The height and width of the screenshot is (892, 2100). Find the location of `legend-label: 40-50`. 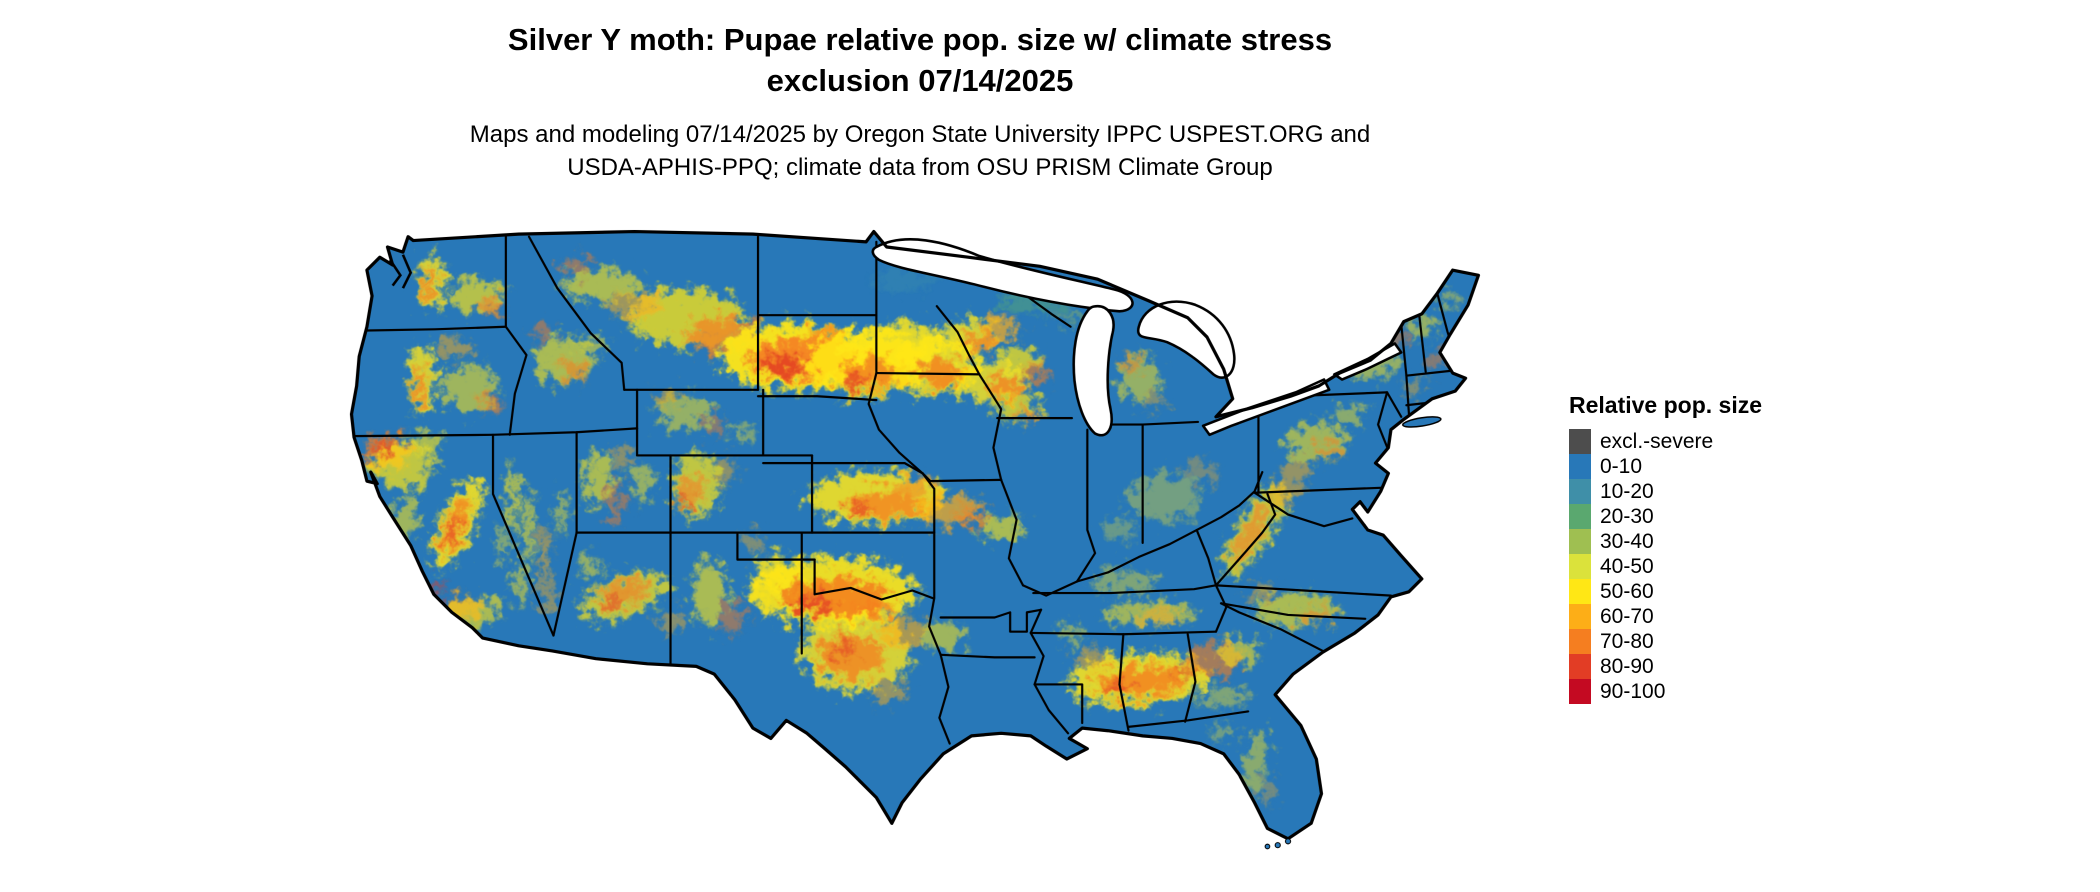

legend-label: 40-50 is located at coordinates (1627, 566).